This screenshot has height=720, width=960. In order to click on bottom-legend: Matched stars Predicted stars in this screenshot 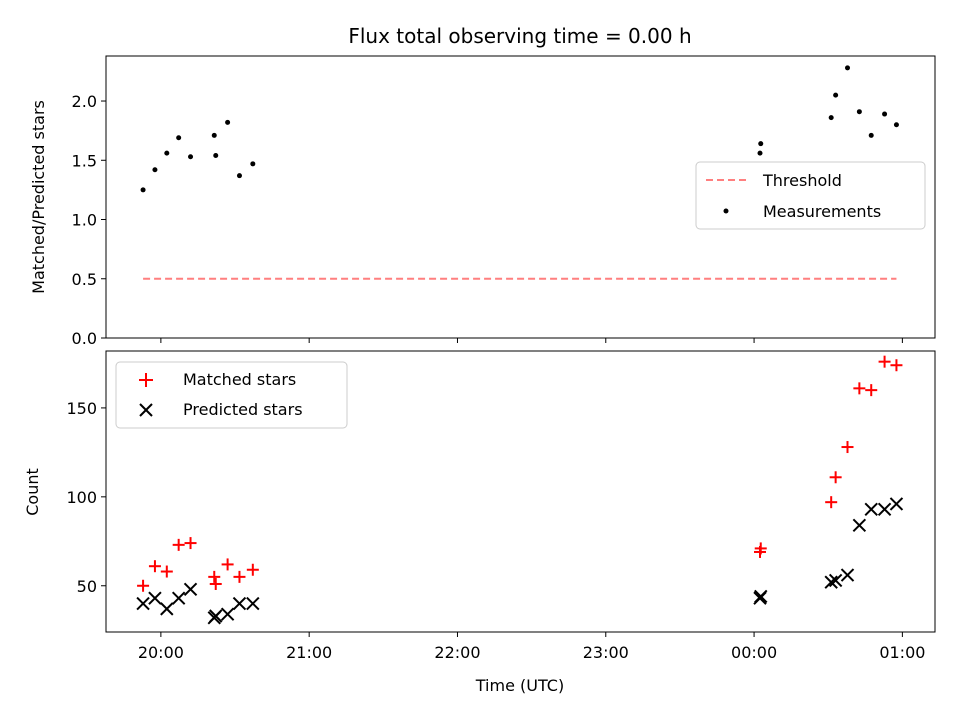, I will do `click(231, 395)`.